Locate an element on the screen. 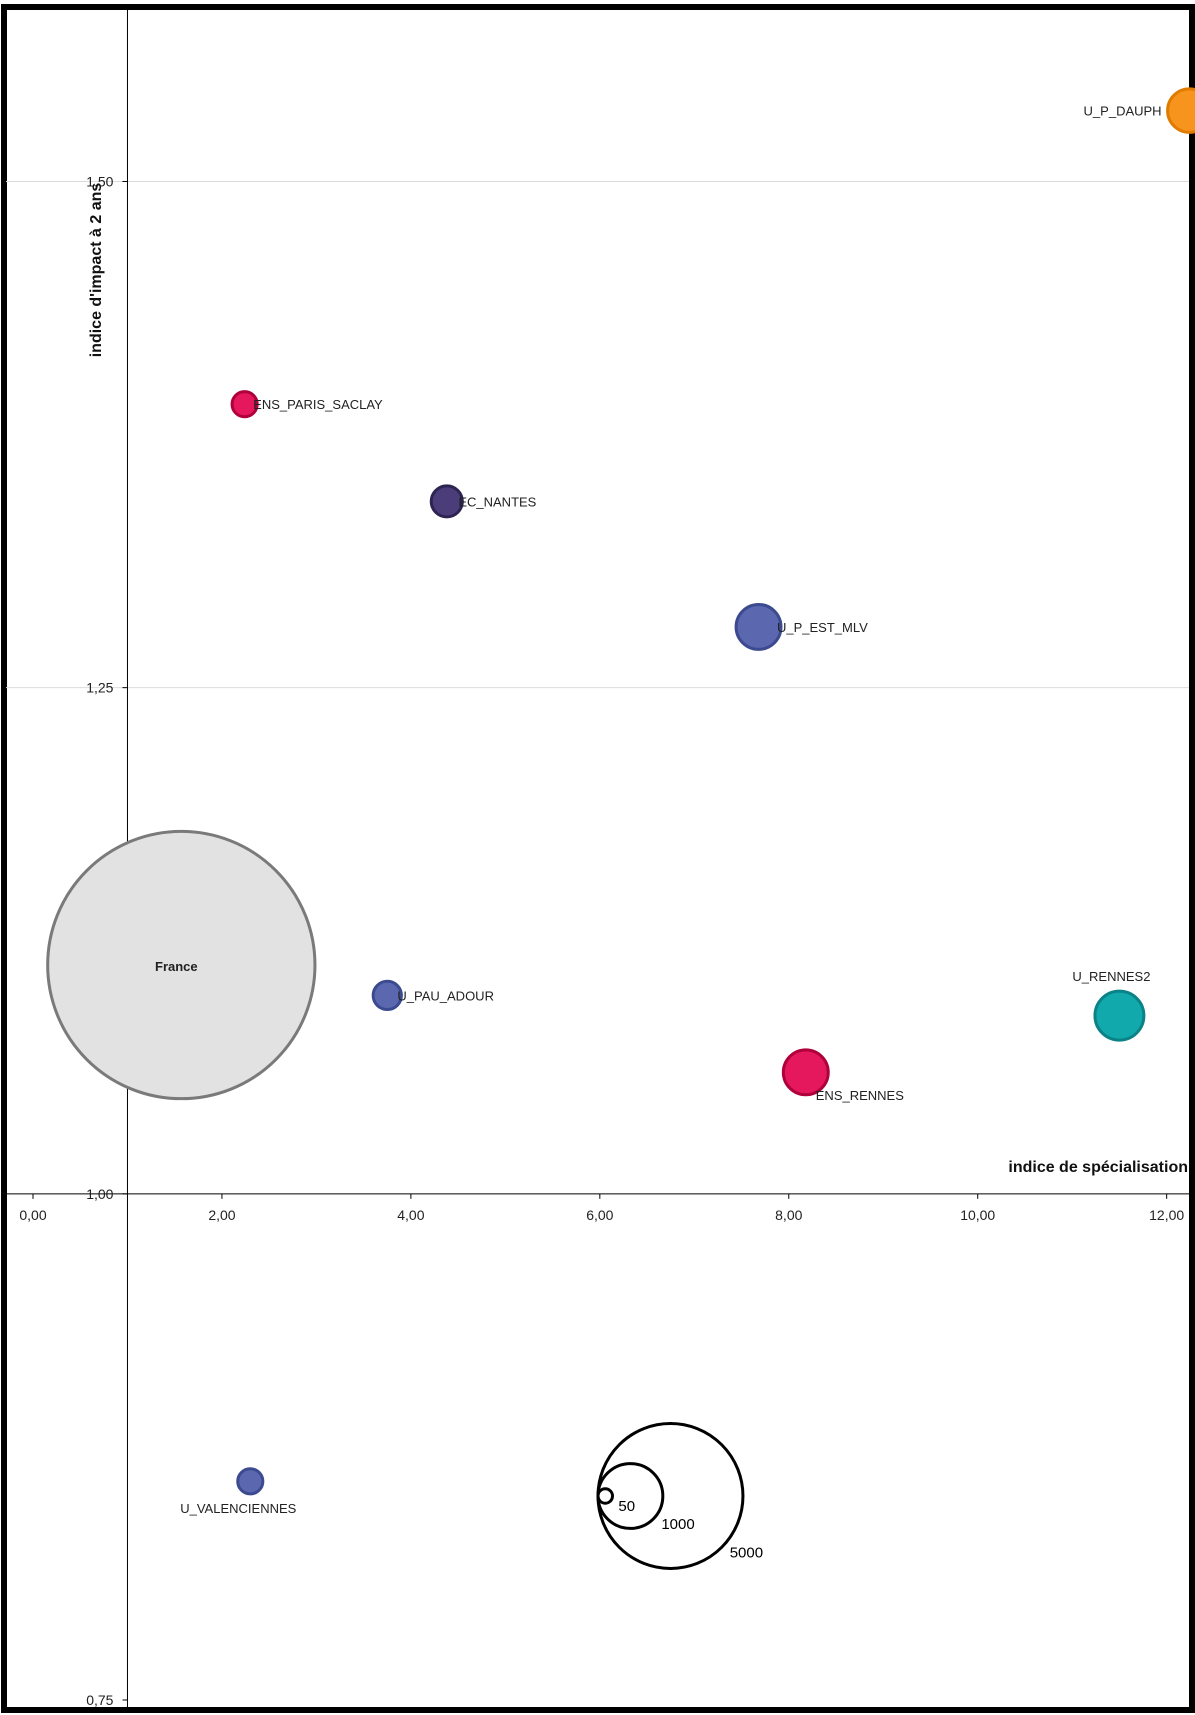 This screenshot has width=1195, height=1715. y-tick-label: 1,25 is located at coordinates (99, 688).